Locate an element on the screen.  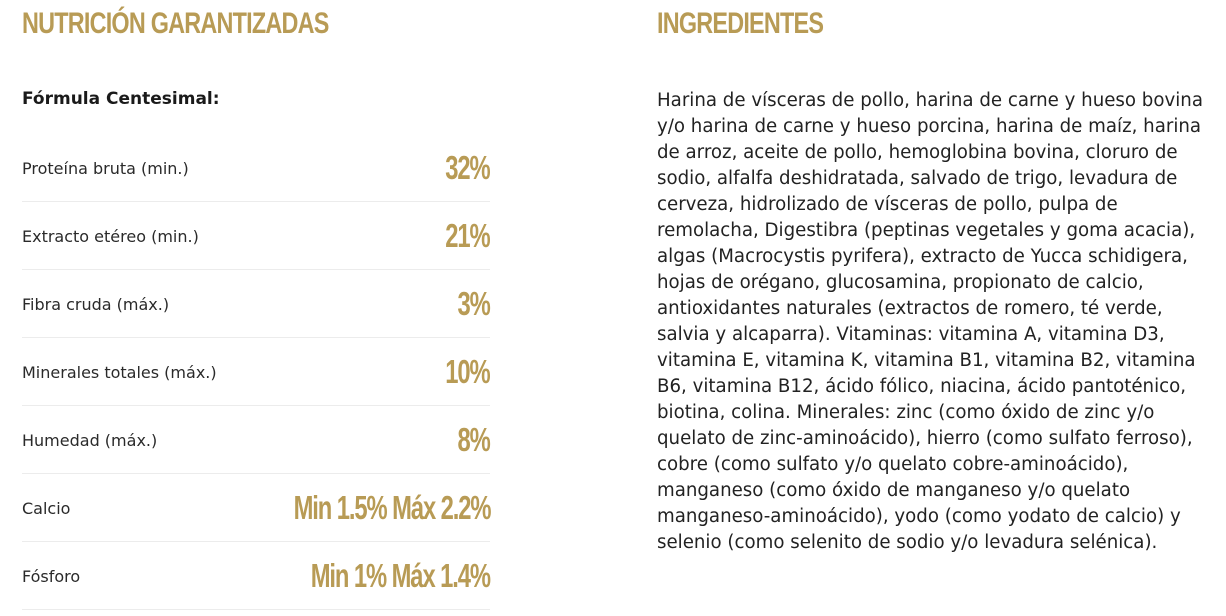
nutrient-name: Minerales totales (máx.) is located at coordinates (119, 372).